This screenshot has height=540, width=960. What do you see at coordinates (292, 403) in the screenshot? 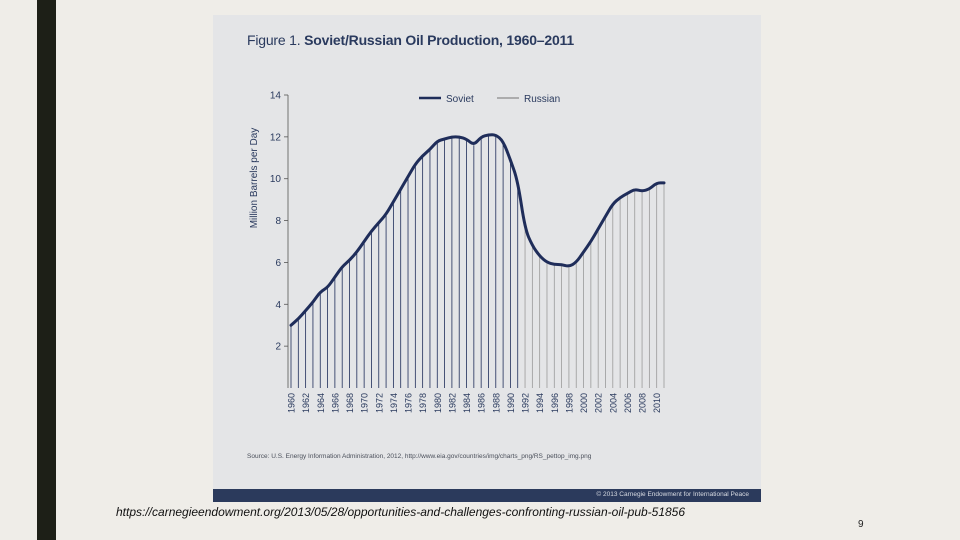
I see `x-tick-label: 1960` at bounding box center [292, 403].